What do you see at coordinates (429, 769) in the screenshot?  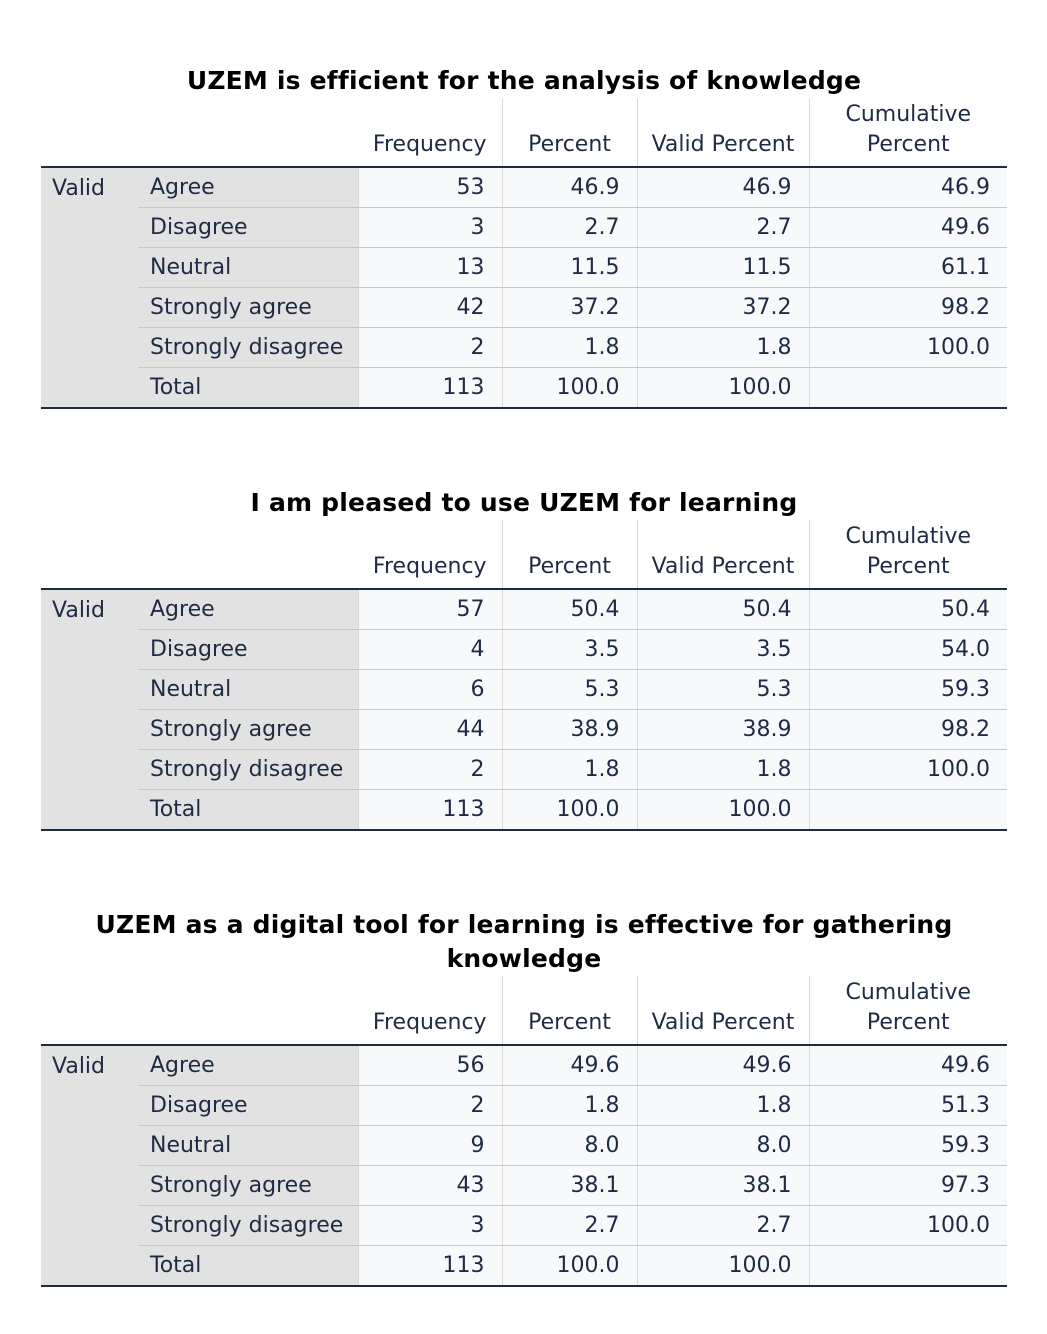 I see `cell-frequency: 2` at bounding box center [429, 769].